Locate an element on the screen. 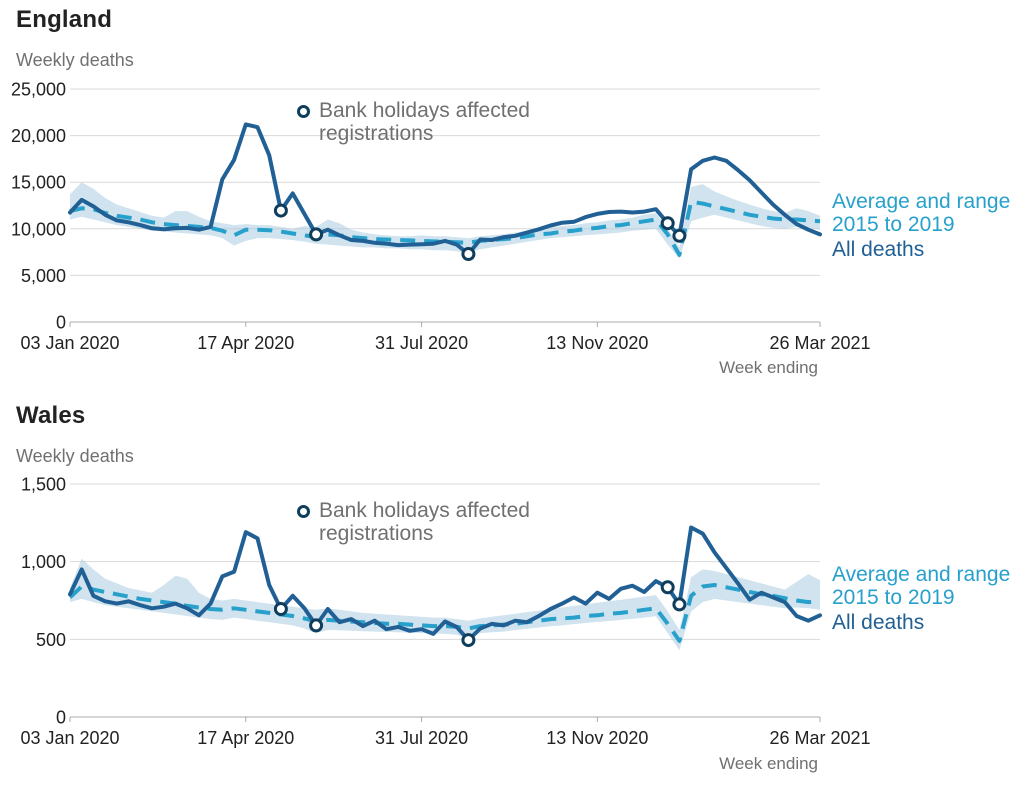 The image size is (1024, 792). y-tick-label: 500 is located at coordinates (51, 640).